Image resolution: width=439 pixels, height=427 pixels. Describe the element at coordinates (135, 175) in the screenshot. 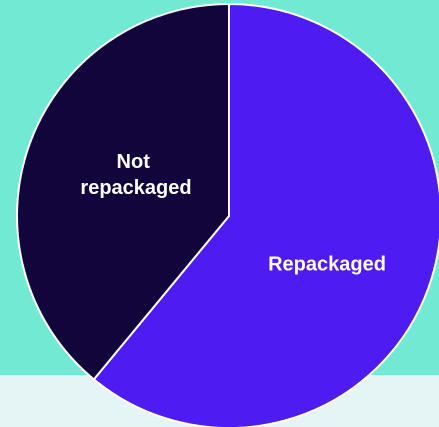

I see `slice-label-not-repackaged: Not repackaged` at that location.